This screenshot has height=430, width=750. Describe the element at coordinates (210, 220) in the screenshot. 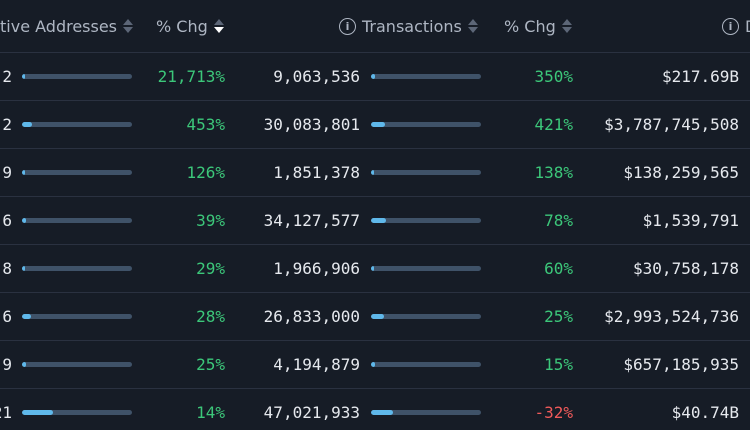

I see `active-addresses-change: 39%` at that location.